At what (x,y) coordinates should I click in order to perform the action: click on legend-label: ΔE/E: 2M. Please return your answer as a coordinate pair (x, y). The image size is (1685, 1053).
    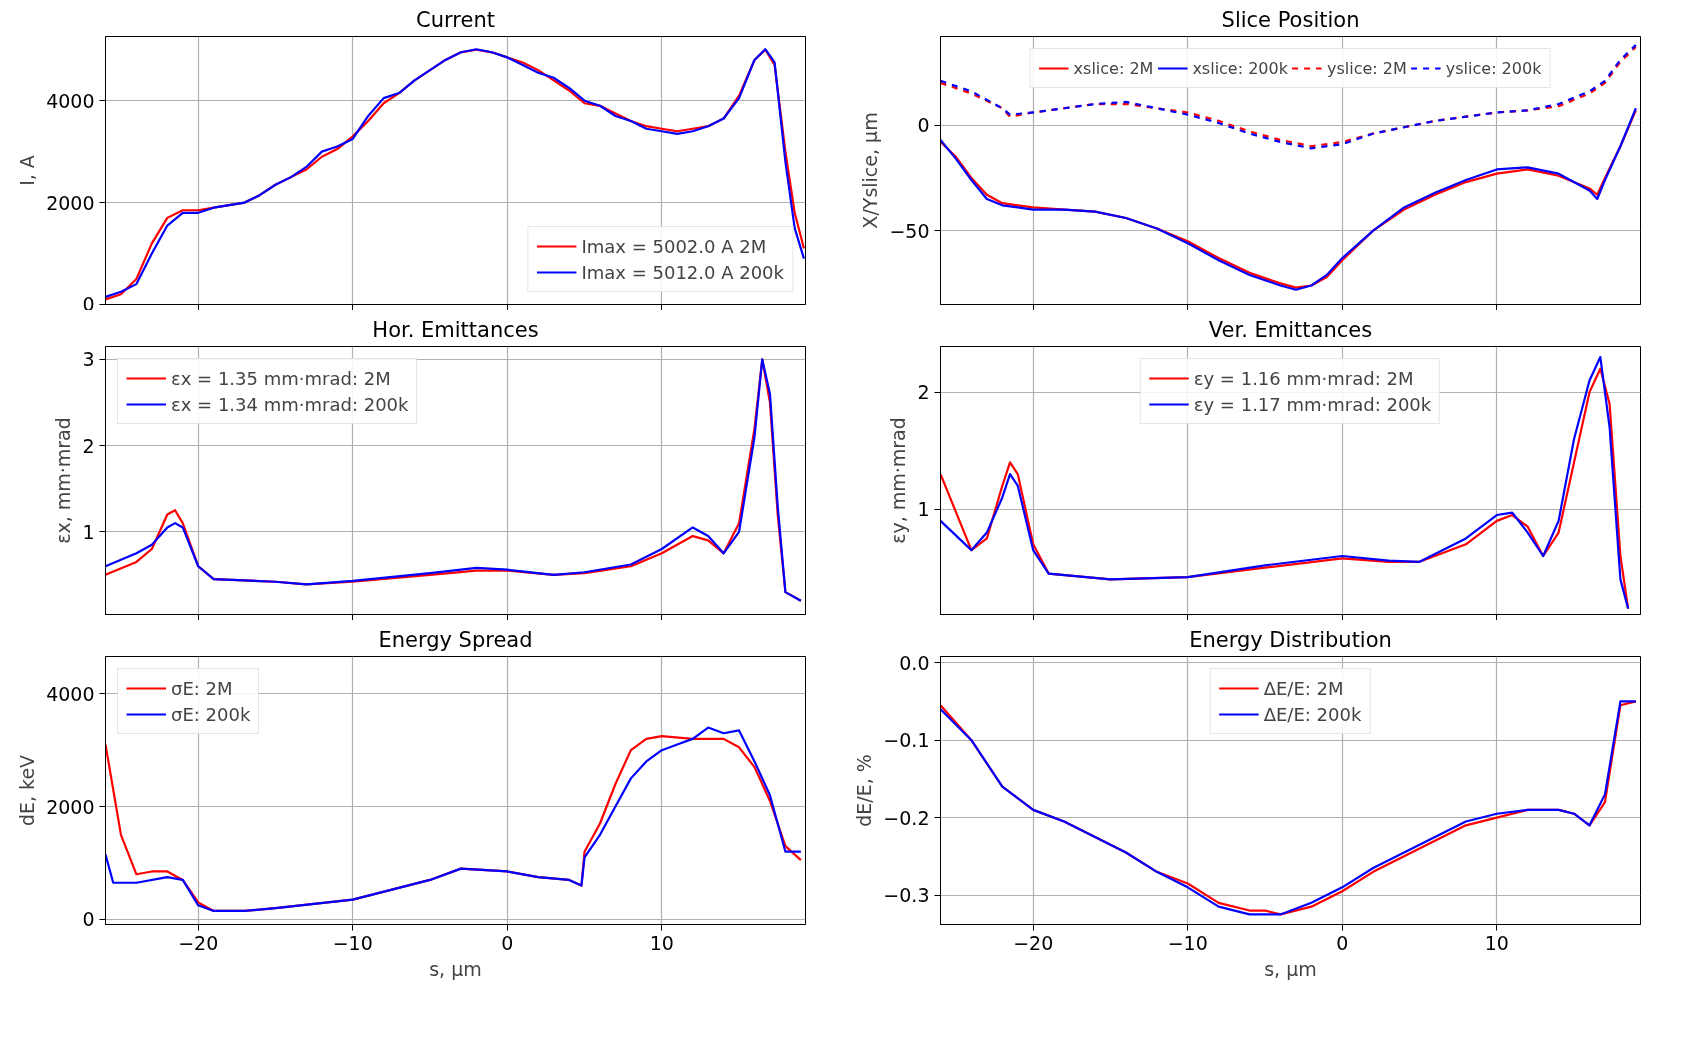
    Looking at the image, I should click on (1303, 688).